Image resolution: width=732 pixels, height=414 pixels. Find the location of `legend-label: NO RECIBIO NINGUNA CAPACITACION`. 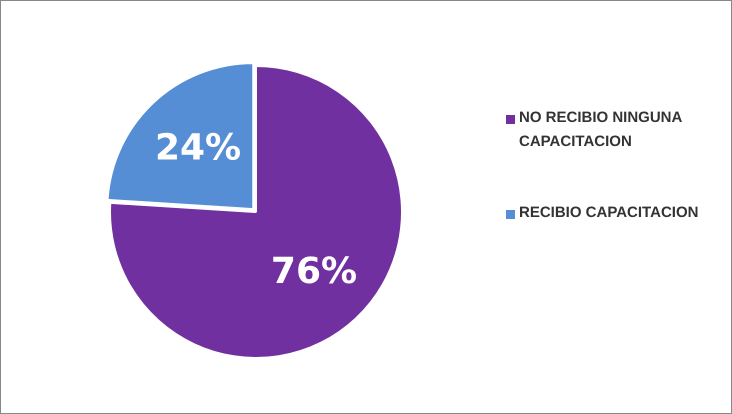

legend-label: NO RECIBIO NINGUNA CAPACITACION is located at coordinates (601, 130).